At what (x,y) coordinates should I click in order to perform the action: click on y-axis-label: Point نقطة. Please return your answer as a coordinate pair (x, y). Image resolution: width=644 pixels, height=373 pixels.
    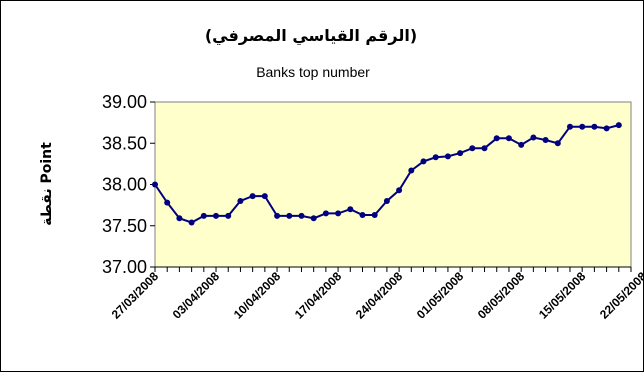
    Looking at the image, I should click on (47, 184).